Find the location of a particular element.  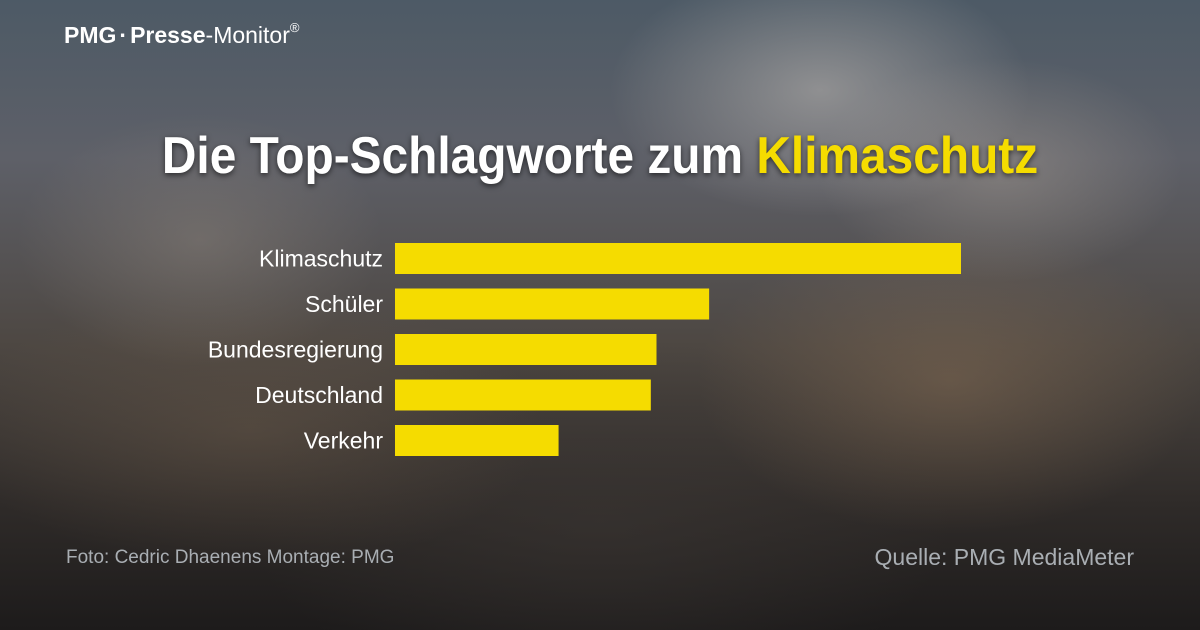

brand-part-monitor: -Monitor is located at coordinates (247, 35).